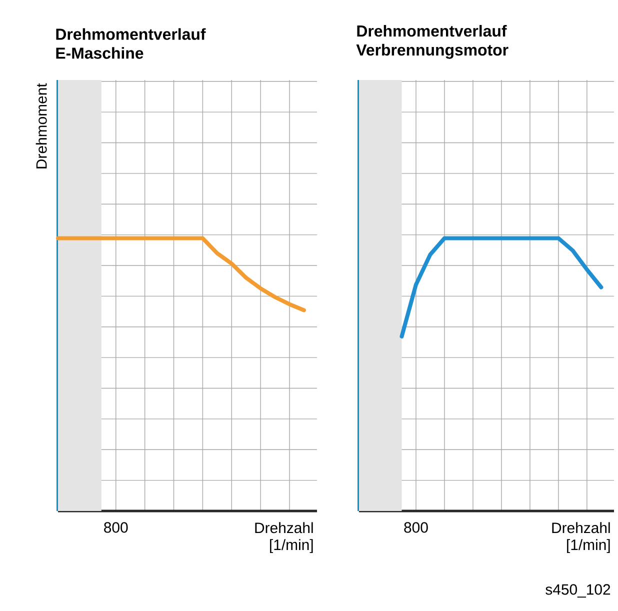  Describe the element at coordinates (41, 125) in the screenshot. I see `y-axis-title: Drehmoment` at that location.